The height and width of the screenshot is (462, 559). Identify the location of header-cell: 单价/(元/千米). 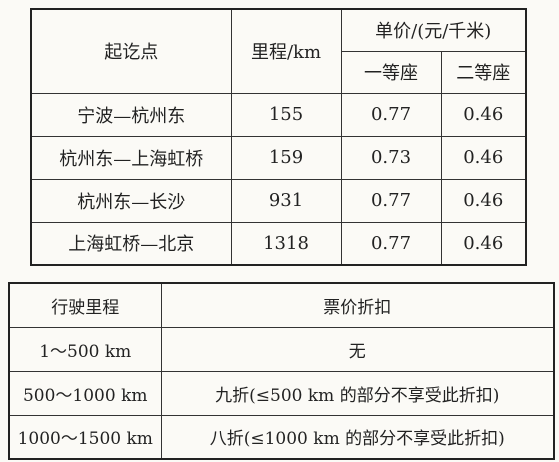
(433, 30).